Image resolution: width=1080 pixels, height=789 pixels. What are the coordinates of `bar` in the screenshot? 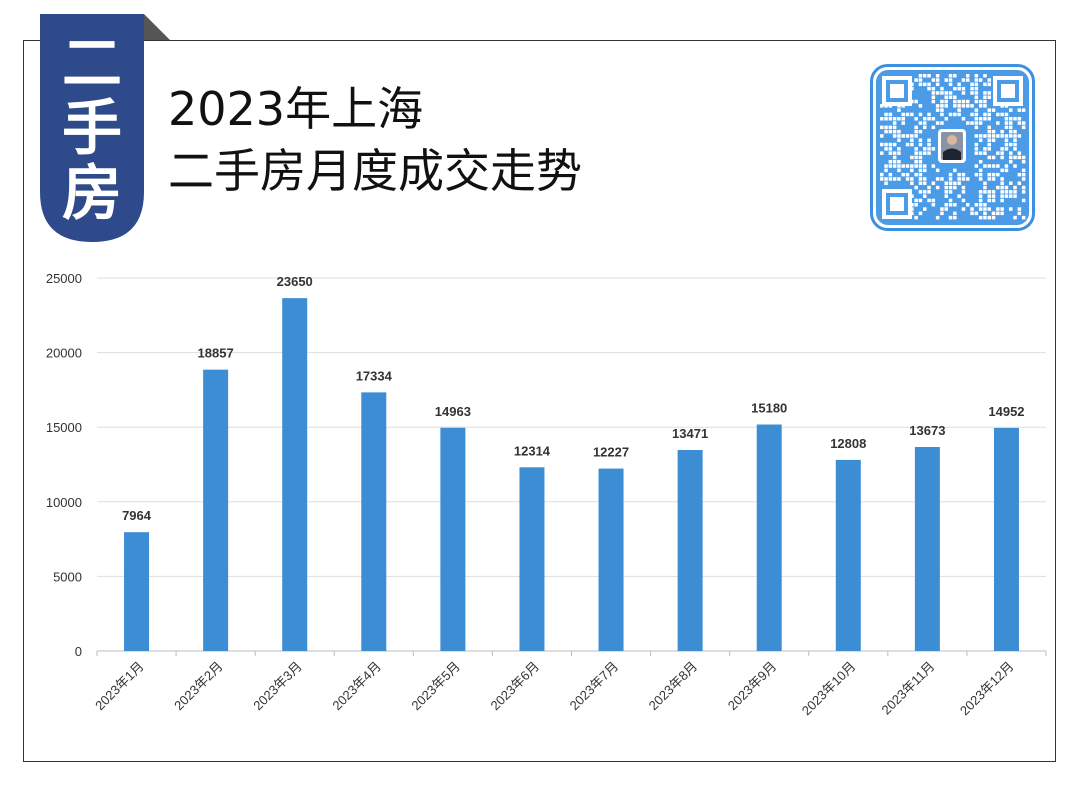 It's located at (769, 537).